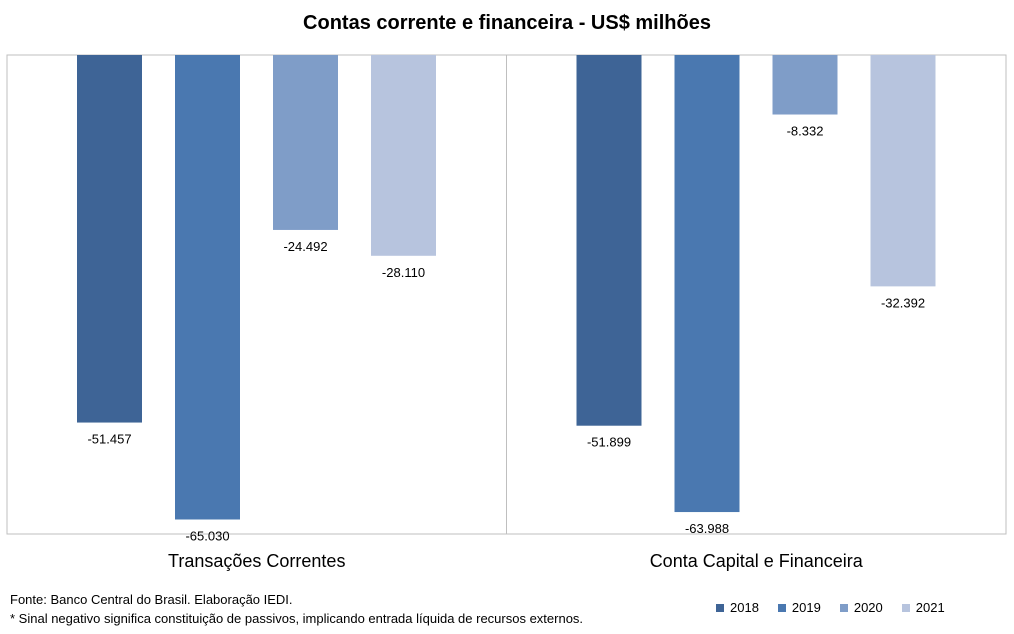 The image size is (1014, 634). I want to click on data-label: -8.332, so click(805, 131).